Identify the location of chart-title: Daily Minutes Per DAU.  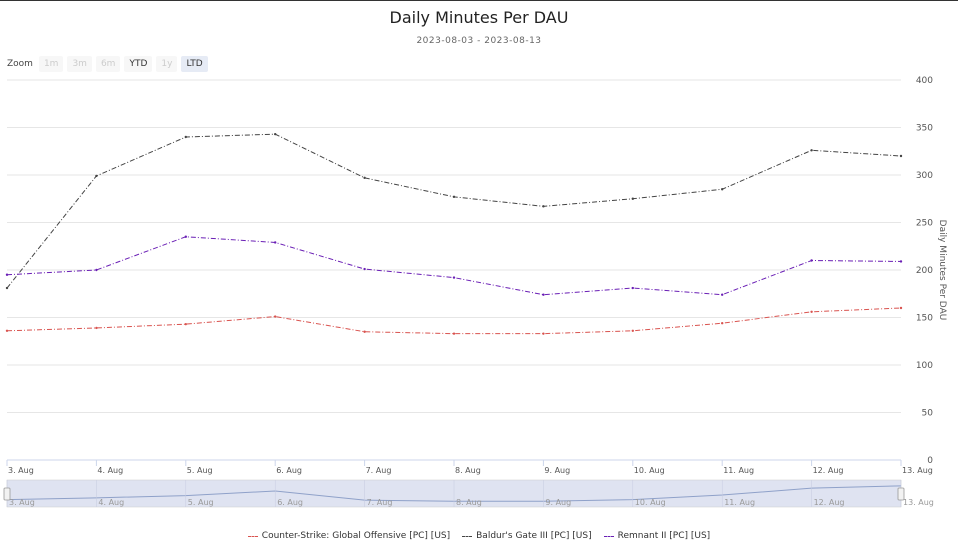
(479, 17).